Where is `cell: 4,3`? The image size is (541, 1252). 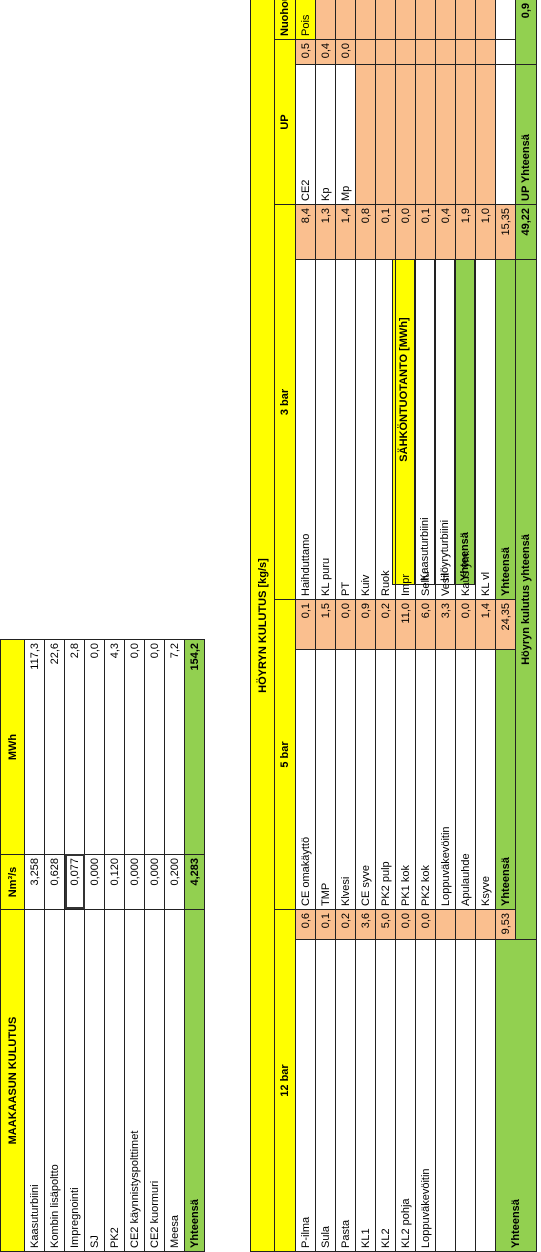 cell: 4,3 is located at coordinates (114, 747).